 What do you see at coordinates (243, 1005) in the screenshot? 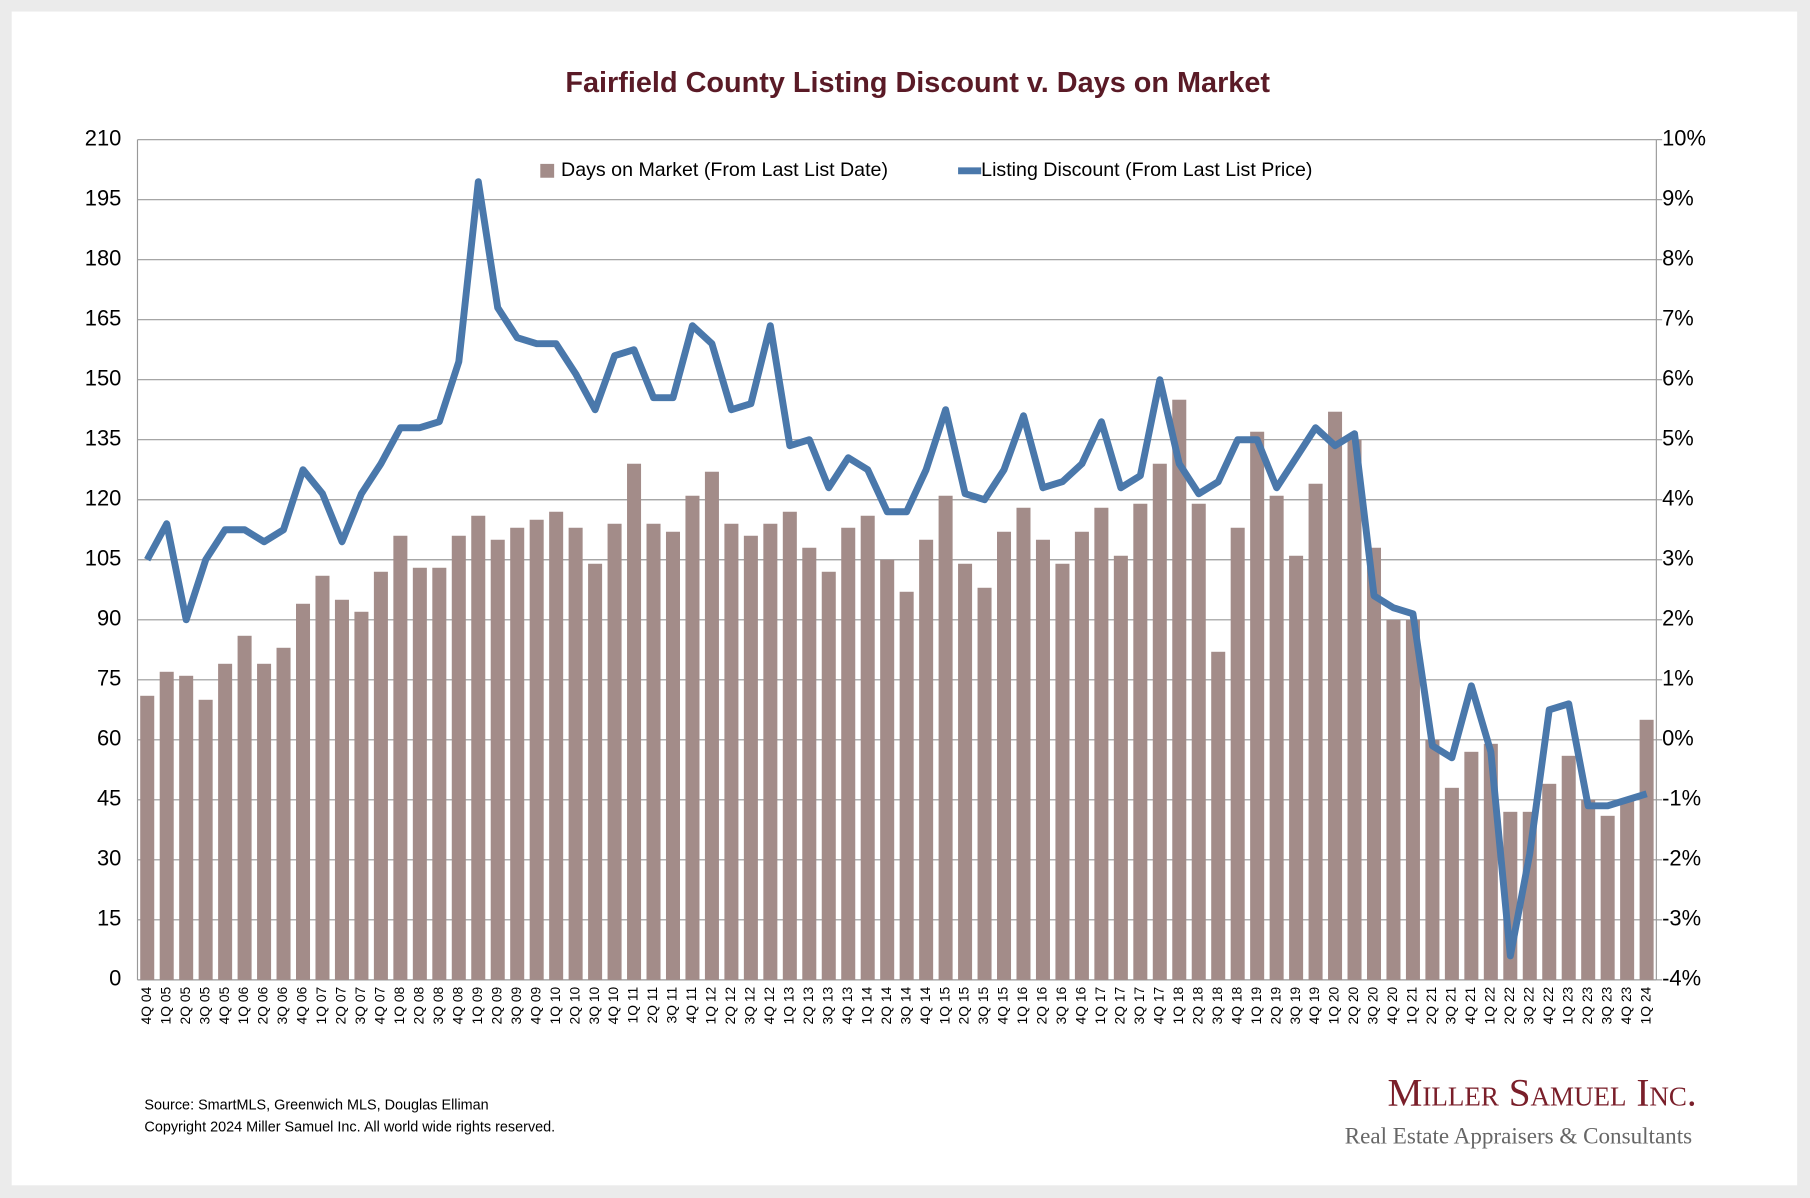
I see `x-tick-label: 1Q 06` at bounding box center [243, 1005].